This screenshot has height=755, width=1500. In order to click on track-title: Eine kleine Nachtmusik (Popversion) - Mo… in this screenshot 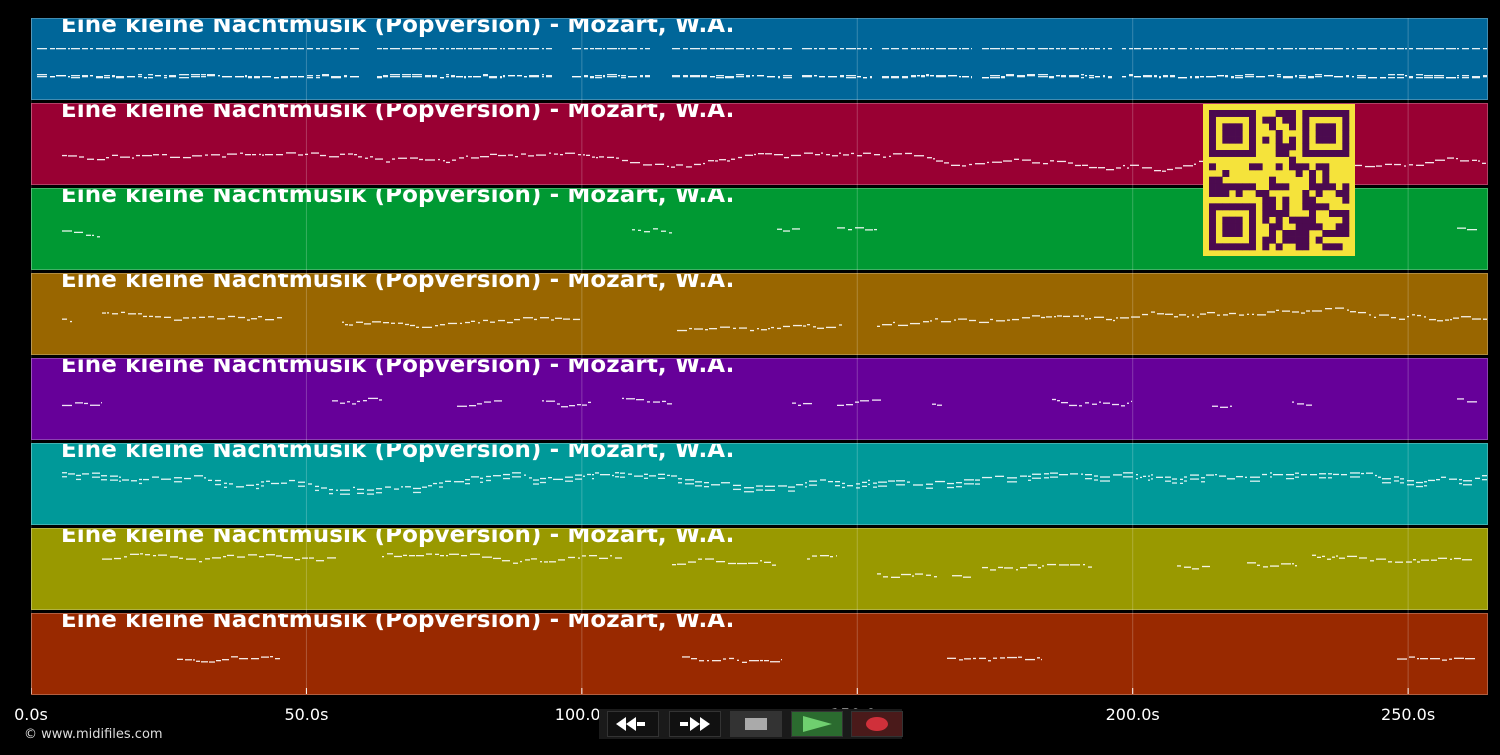, I will do `click(398, 623)`.